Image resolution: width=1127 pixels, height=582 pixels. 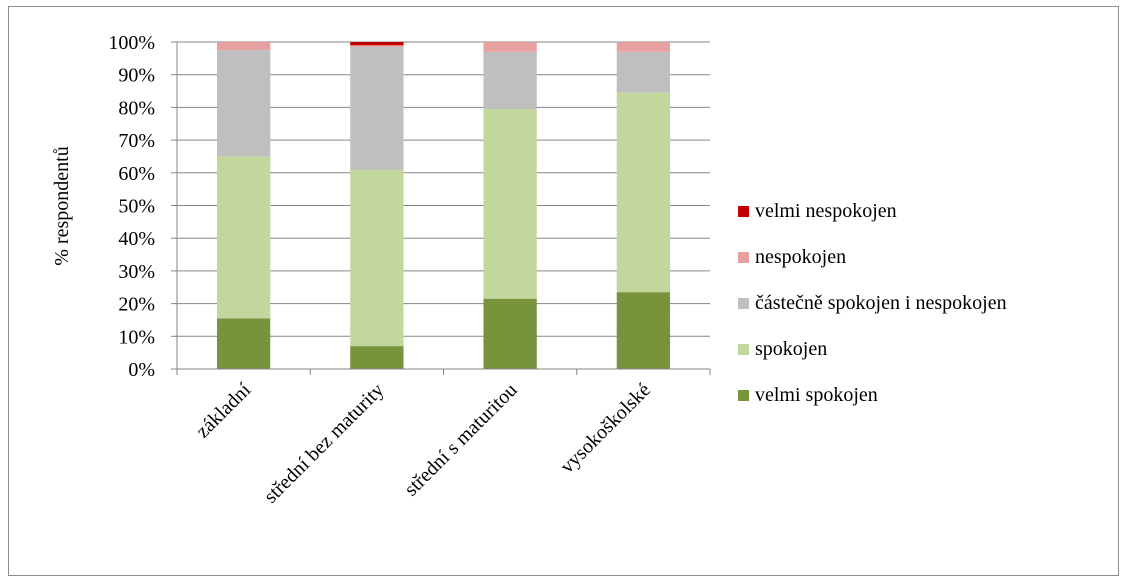 I want to click on y-axis-title: % respondentů, so click(x=62, y=205).